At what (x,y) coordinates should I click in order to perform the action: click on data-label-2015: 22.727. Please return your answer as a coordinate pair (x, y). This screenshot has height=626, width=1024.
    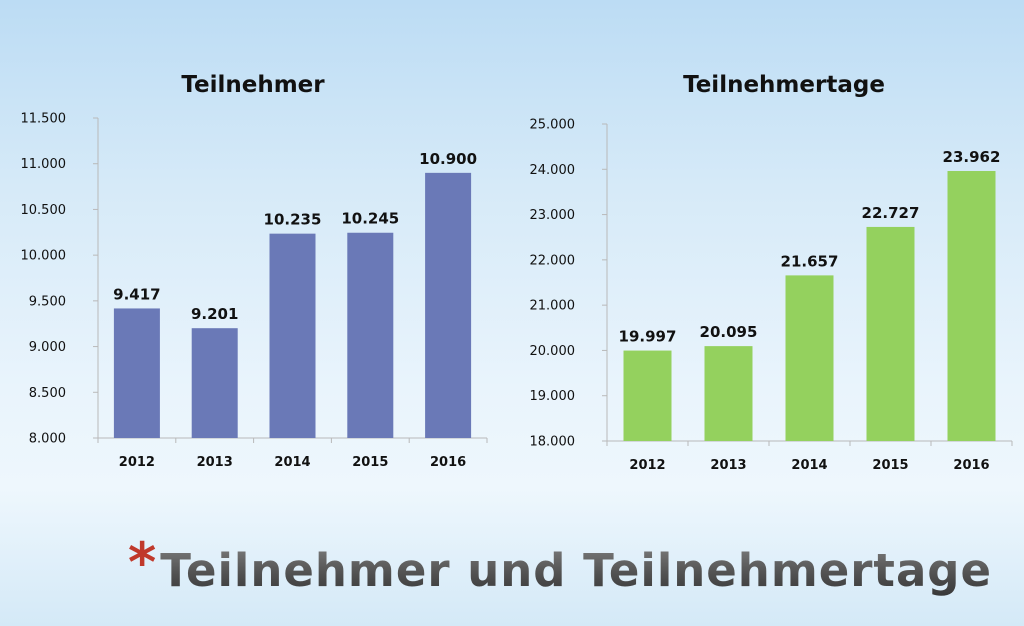
    Looking at the image, I should click on (891, 213).